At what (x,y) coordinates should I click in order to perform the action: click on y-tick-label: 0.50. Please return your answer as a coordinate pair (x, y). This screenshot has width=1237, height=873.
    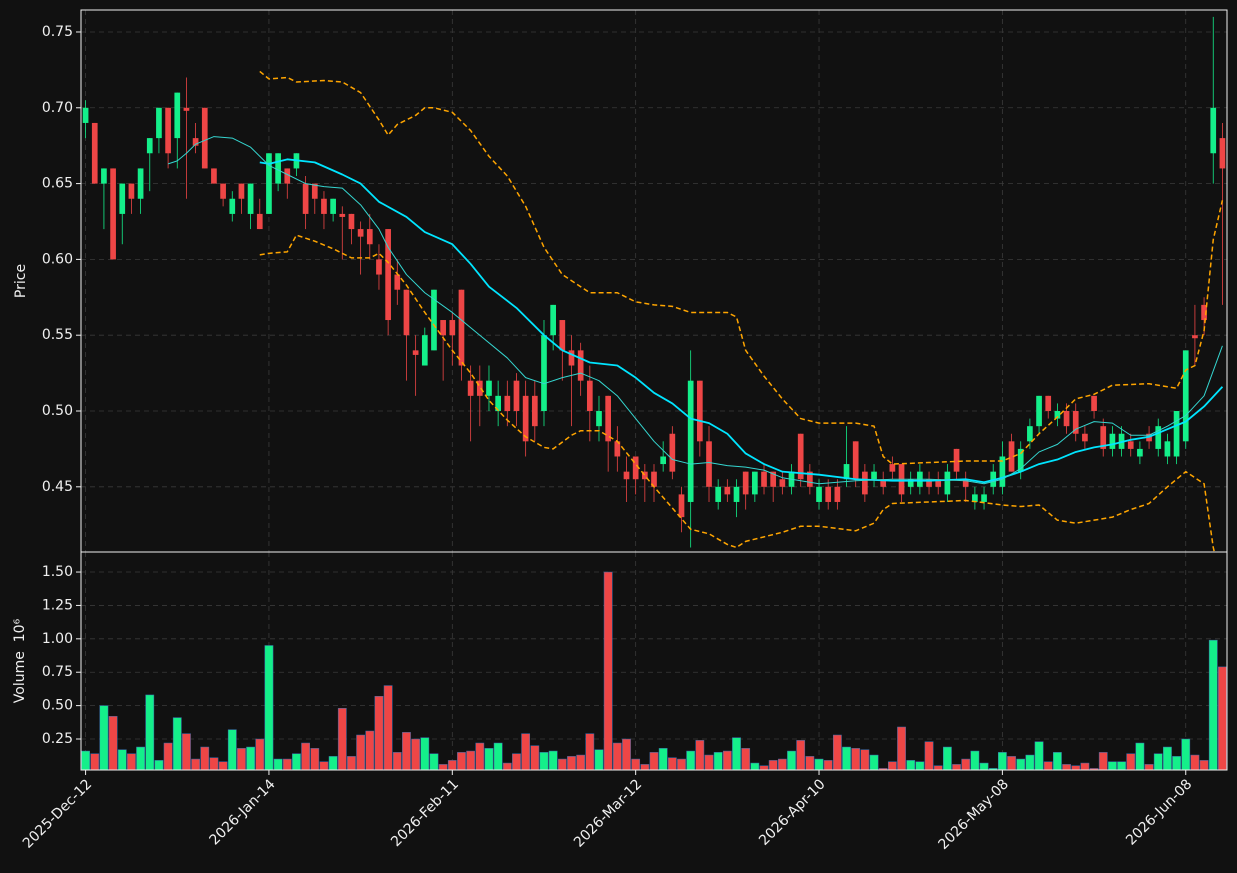
    Looking at the image, I should click on (57, 411).